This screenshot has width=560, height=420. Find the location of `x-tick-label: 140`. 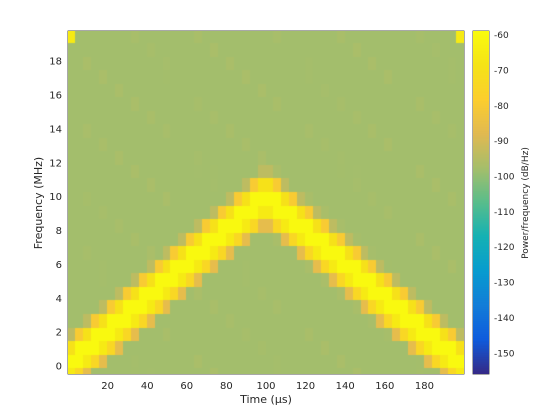

x-tick-label: 140 is located at coordinates (345, 386).